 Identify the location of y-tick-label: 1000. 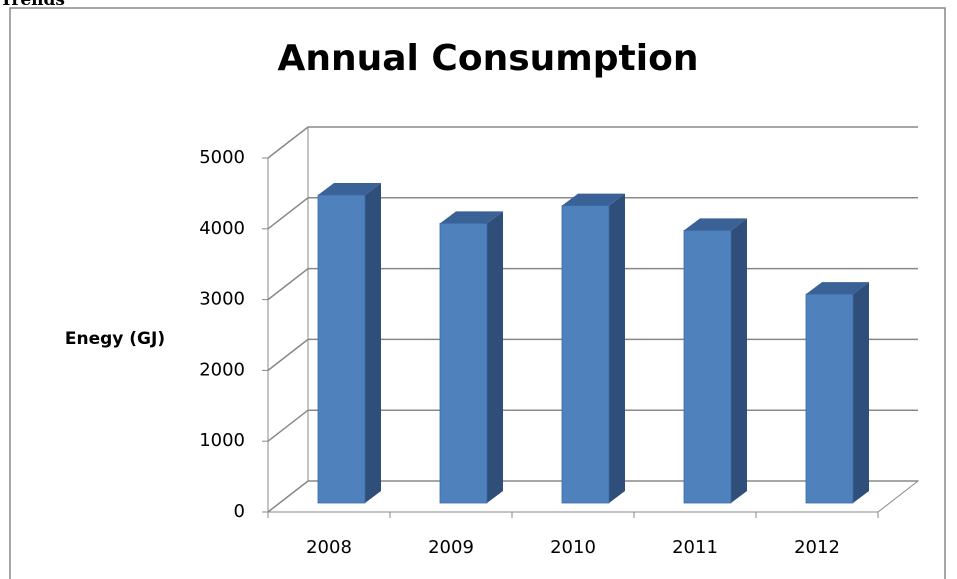
(222, 440).